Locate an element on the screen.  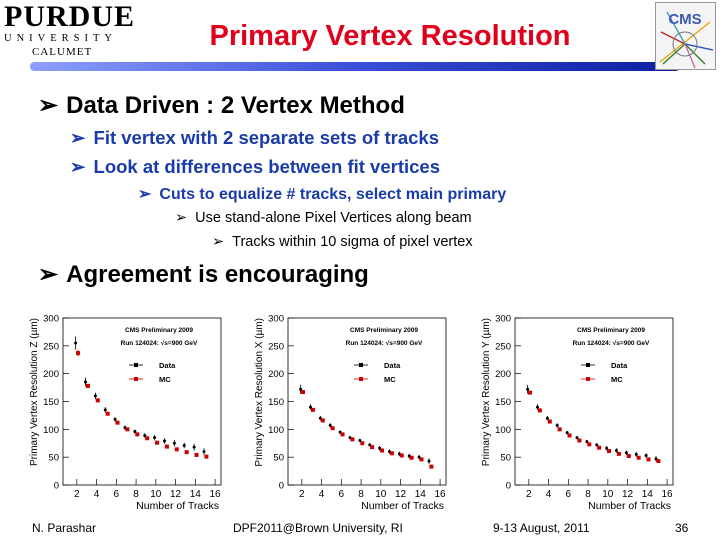
y-axis-label: Primary Vertex Resolution Z (µm) is located at coordinates (34, 392).